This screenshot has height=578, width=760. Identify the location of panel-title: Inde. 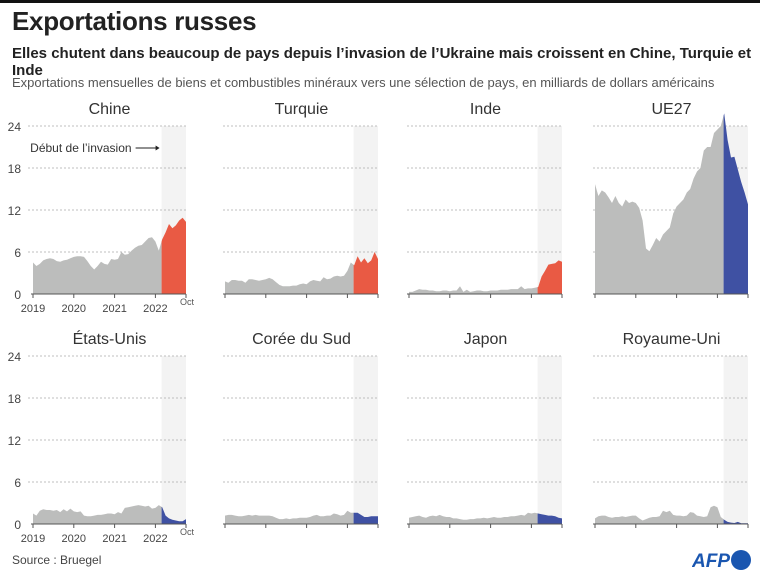
(485, 109).